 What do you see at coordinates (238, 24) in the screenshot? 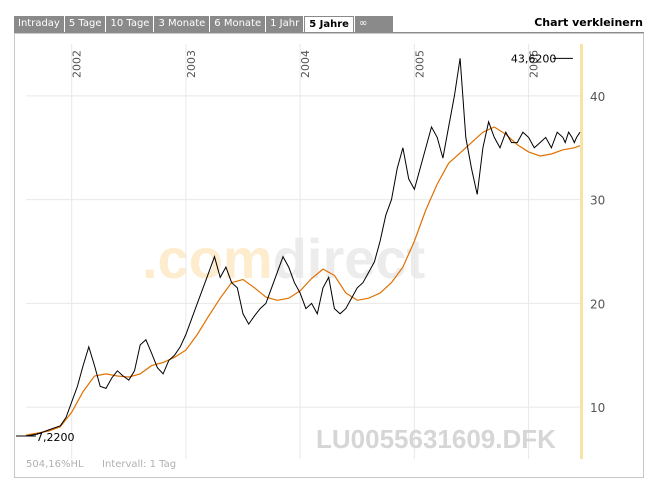
I see `tab-4: 6 Monate` at bounding box center [238, 24].